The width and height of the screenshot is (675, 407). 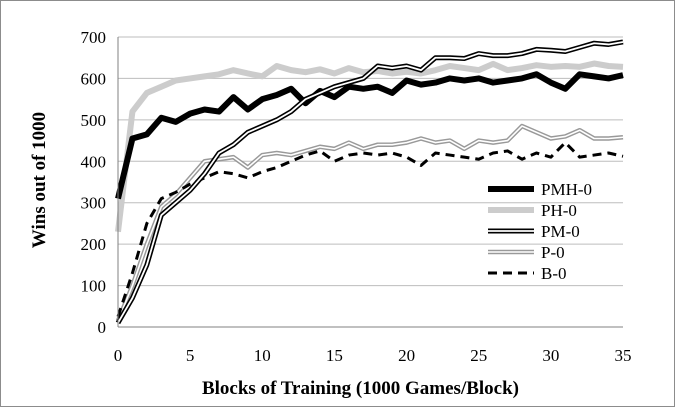 I want to click on y-tick-label: 0, so click(x=102, y=327).